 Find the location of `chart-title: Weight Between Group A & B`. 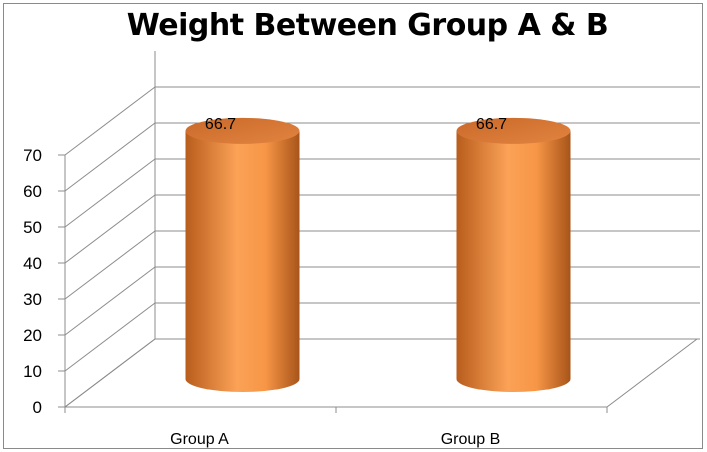

chart-title: Weight Between Group A & B is located at coordinates (367, 25).